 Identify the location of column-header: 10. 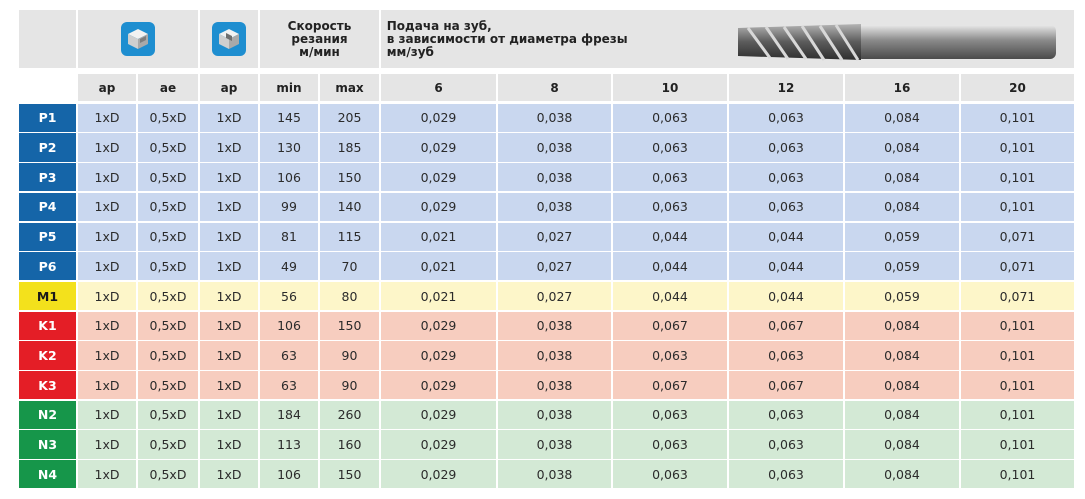
(670, 87).